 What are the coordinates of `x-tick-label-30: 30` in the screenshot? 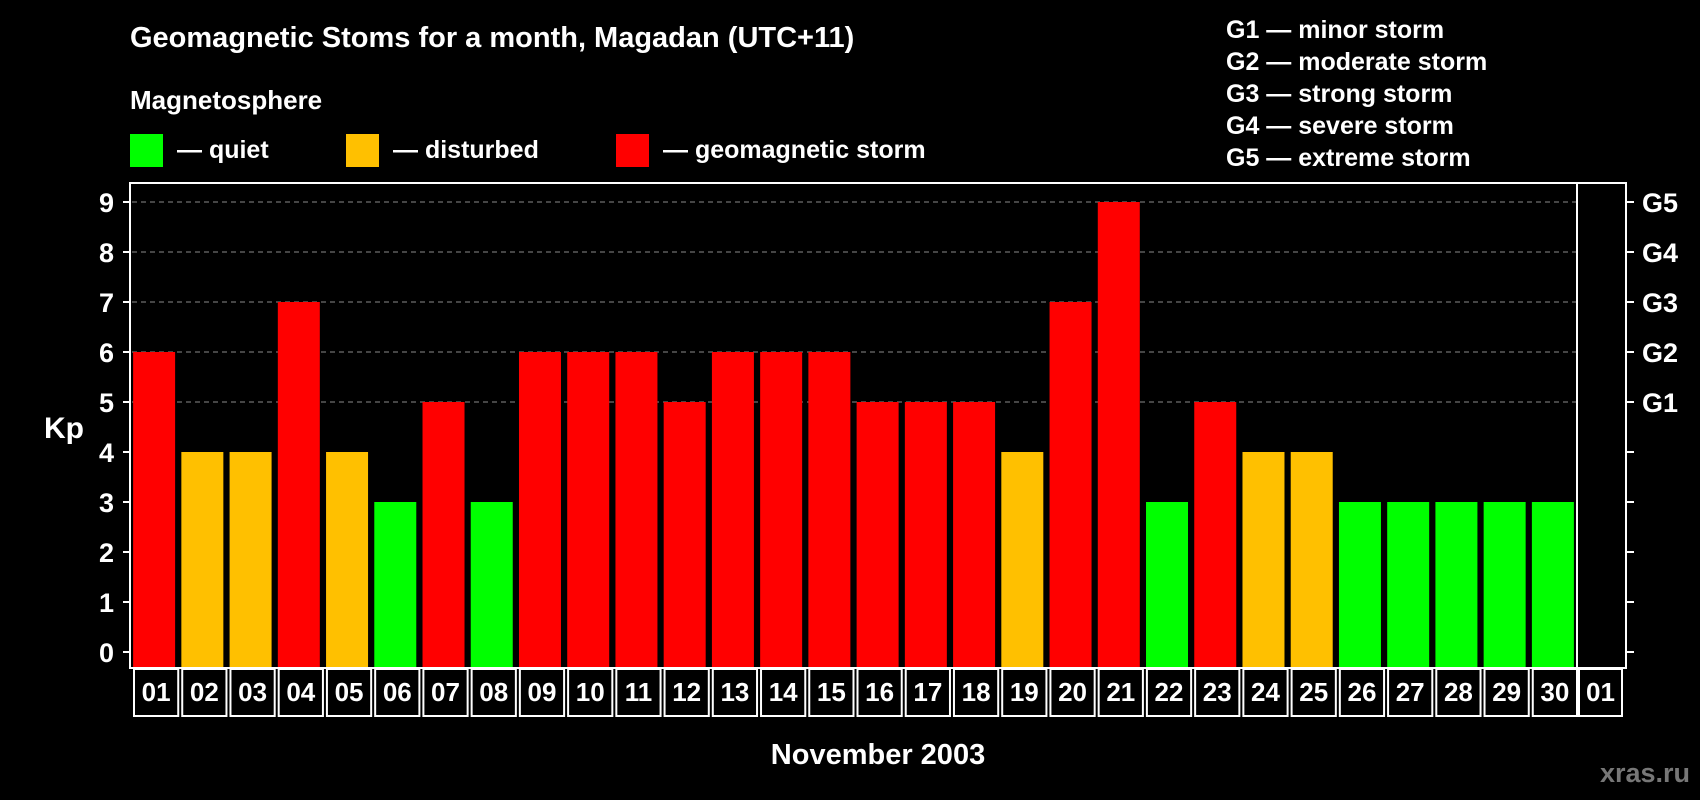 It's located at (1554, 692).